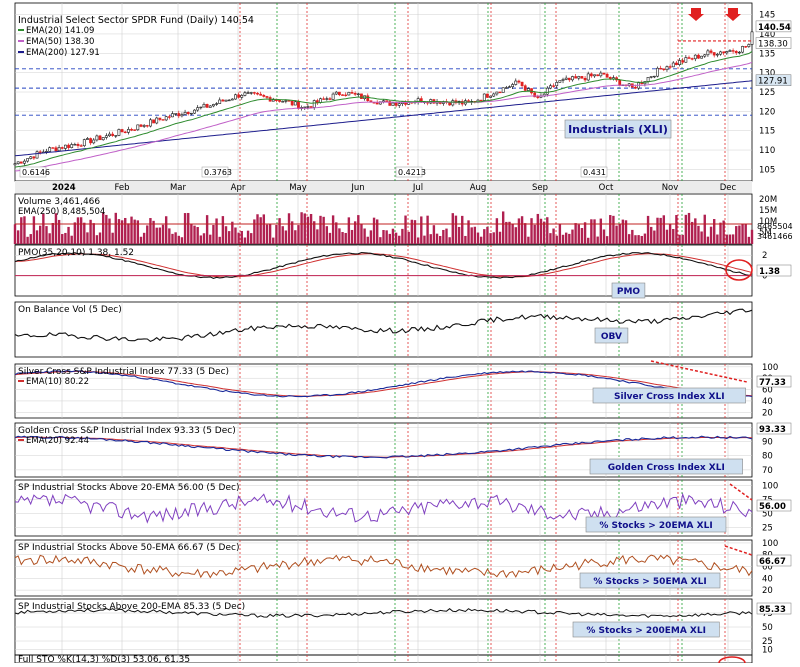 The width and height of the screenshot is (800, 667). I want to click on indicator-tick-label: 50, so click(767, 628).